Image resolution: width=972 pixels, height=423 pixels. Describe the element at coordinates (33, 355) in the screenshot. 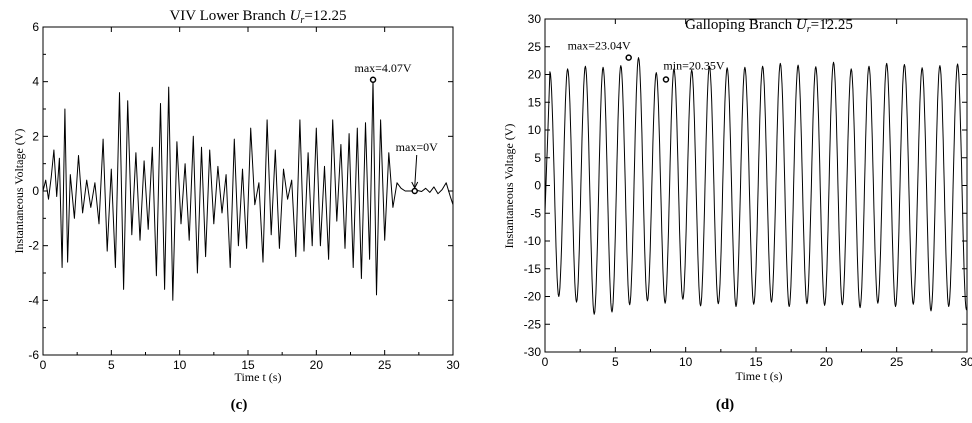

I see `y-tick-label-c: -6` at that location.